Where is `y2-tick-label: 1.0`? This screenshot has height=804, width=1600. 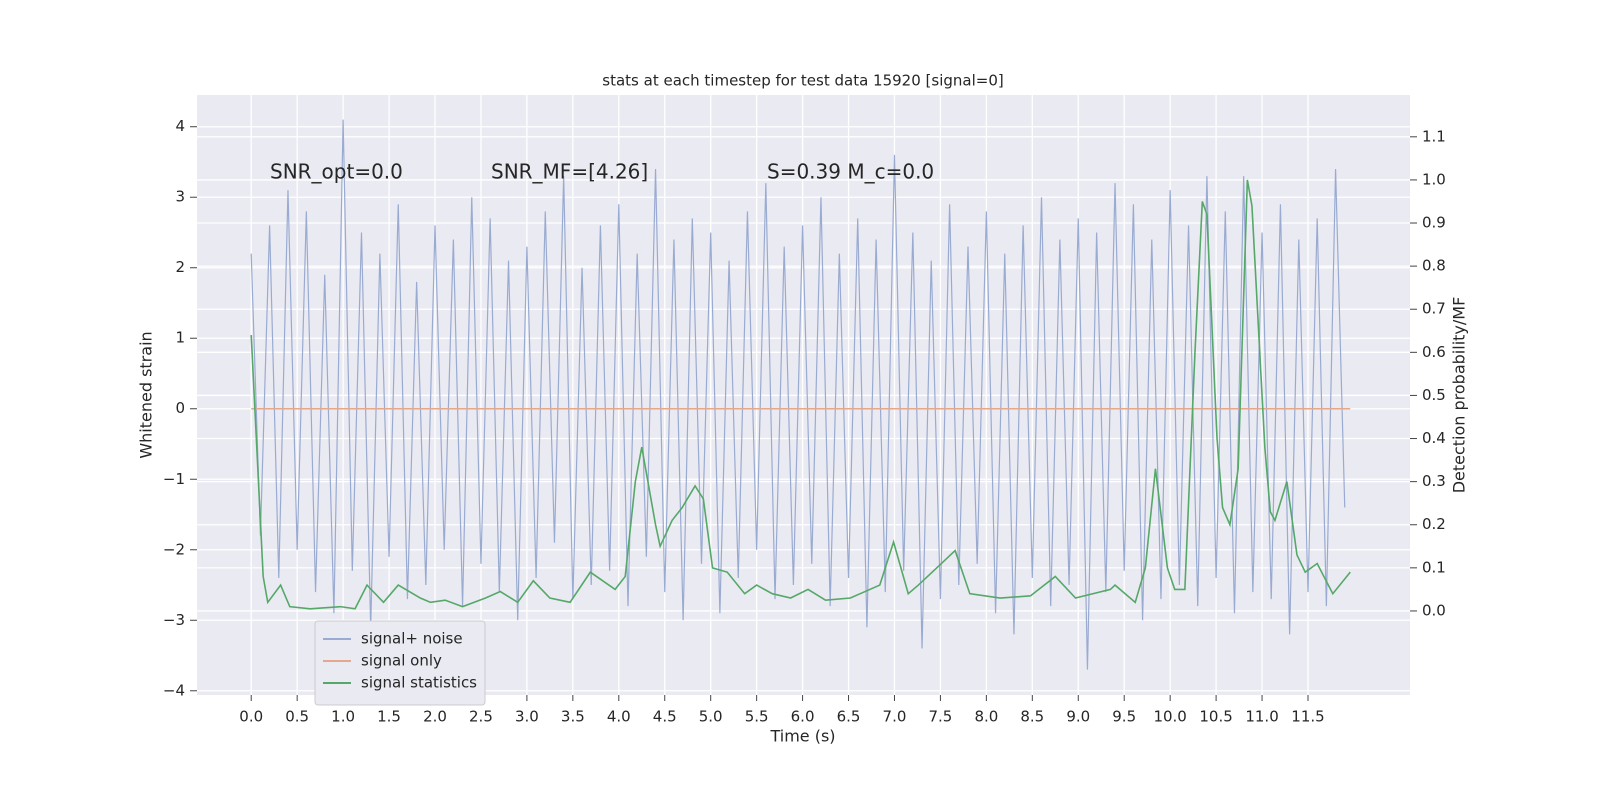 y2-tick-label: 1.0 is located at coordinates (1434, 179).